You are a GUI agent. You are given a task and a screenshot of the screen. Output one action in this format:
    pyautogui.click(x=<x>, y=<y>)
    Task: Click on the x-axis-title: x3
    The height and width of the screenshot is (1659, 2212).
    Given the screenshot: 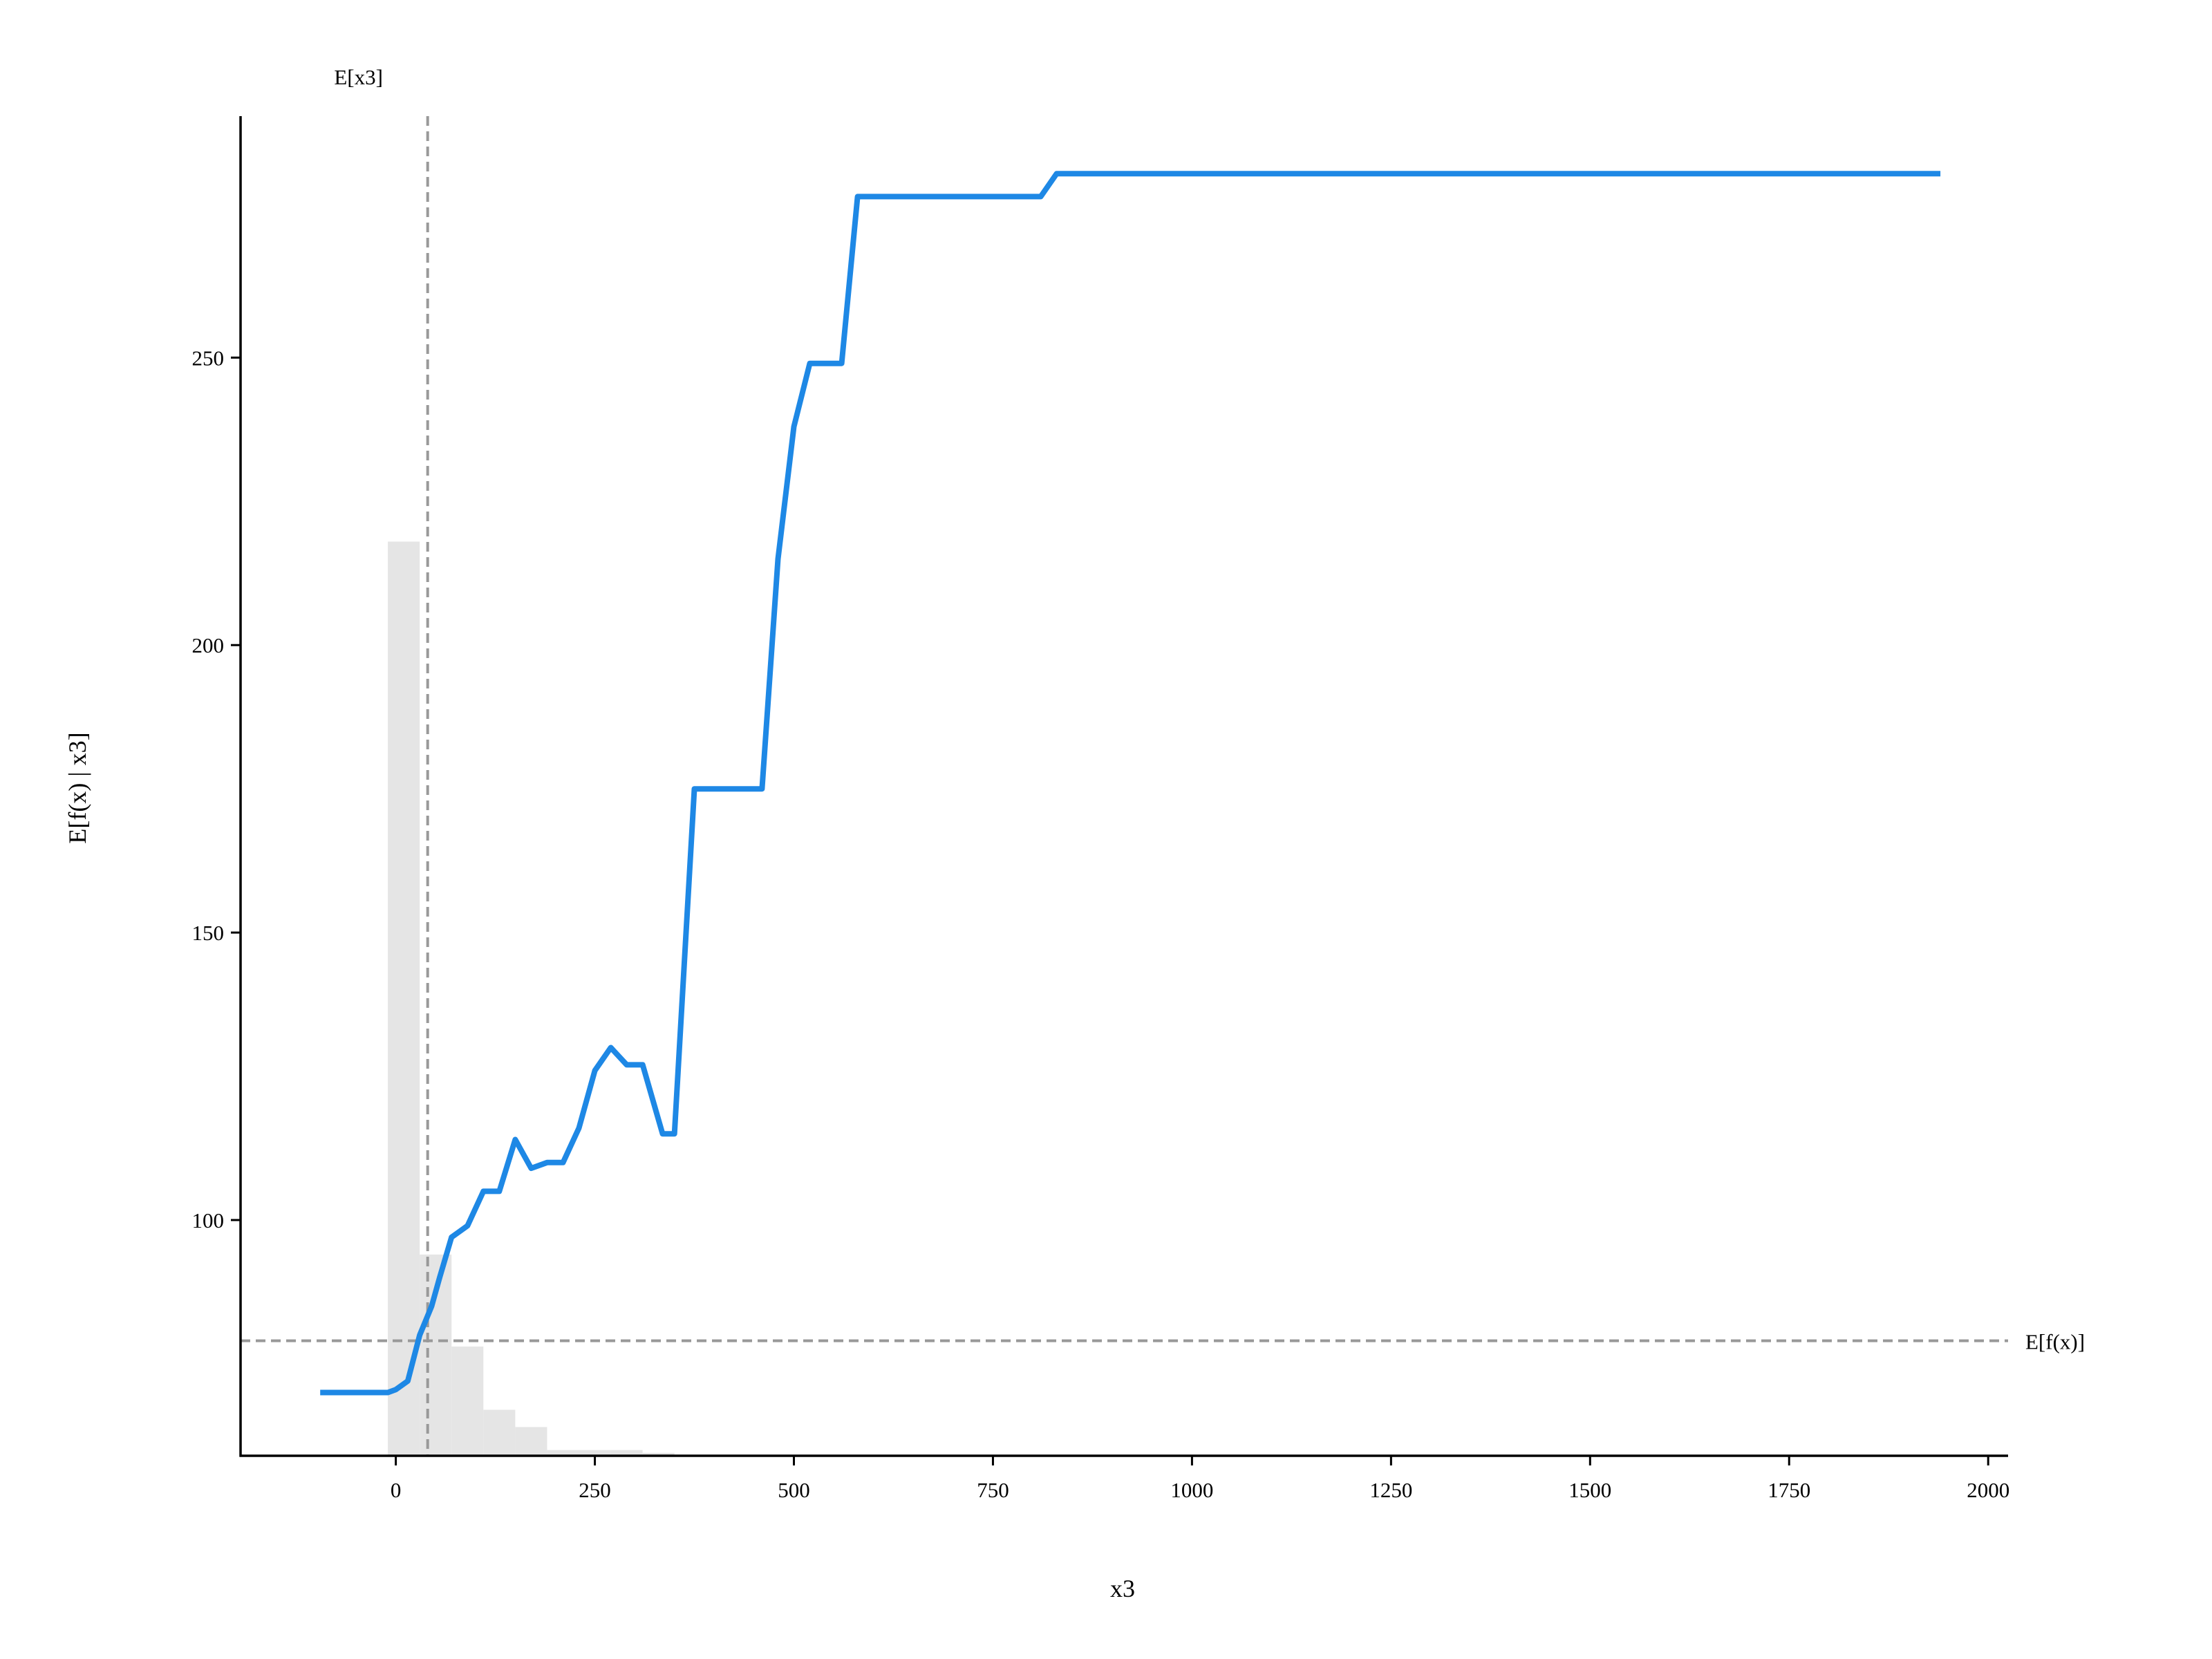 What is the action you would take?
    pyautogui.click(x=1122, y=1588)
    